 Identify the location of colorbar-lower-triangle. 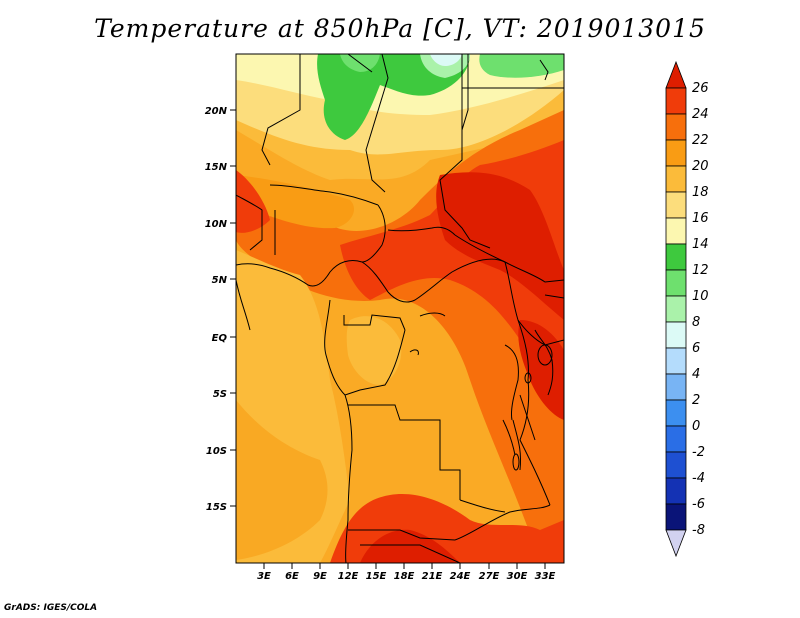
(676, 543).